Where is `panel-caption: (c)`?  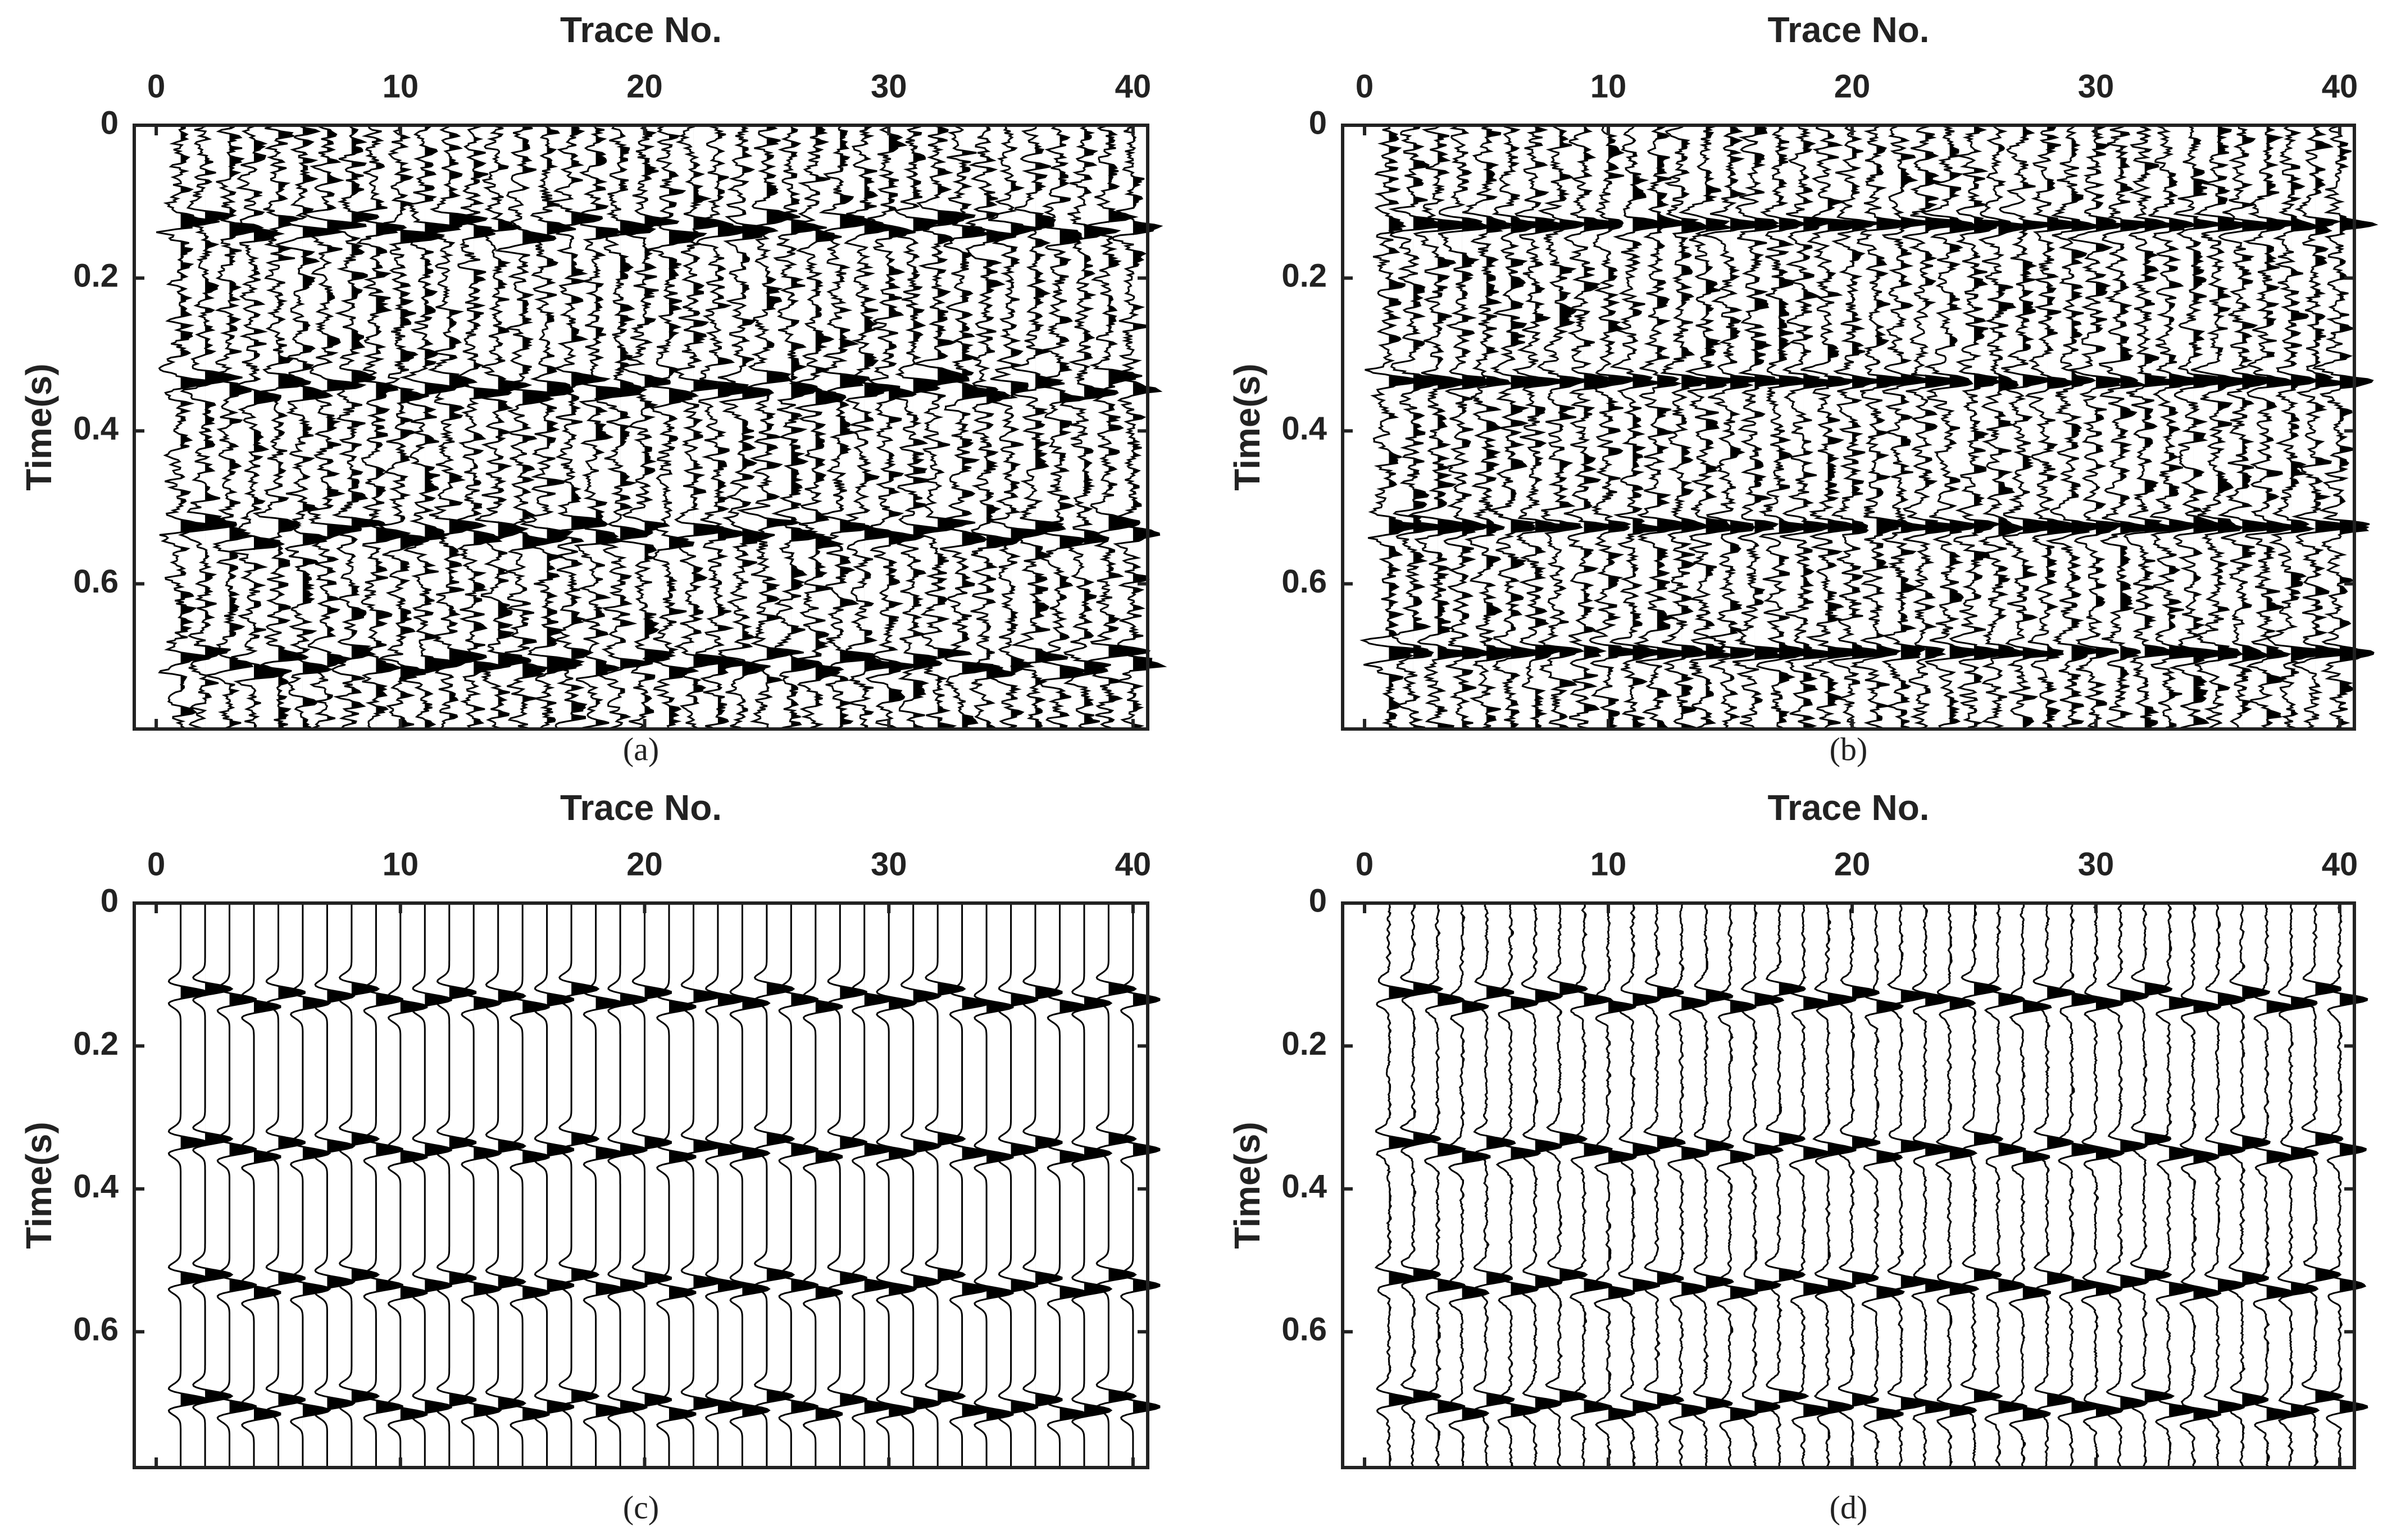 panel-caption: (c) is located at coordinates (641, 1507).